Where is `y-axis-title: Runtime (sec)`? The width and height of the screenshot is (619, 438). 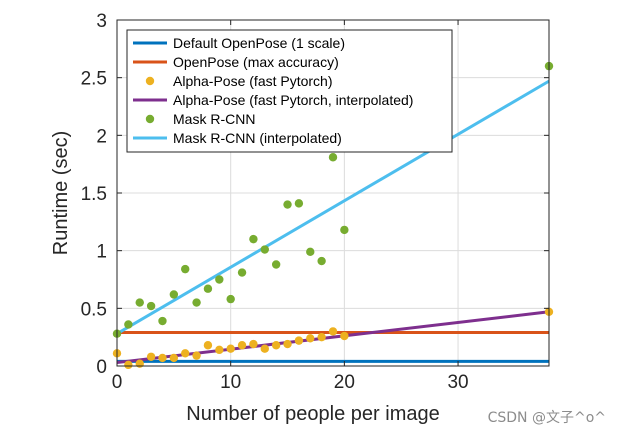
y-axis-title: Runtime (sec) is located at coordinates (61, 193).